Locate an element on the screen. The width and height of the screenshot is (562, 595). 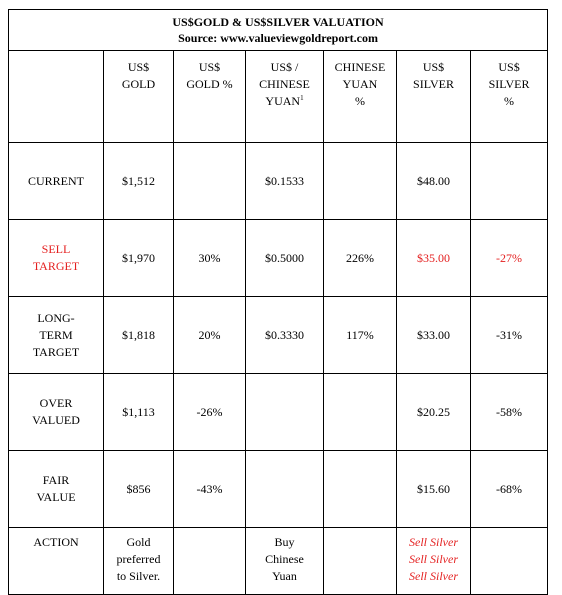
table-row-fair-value: FAIR VALUE $856 -43% $15.60 -68% is located at coordinates (278, 489).